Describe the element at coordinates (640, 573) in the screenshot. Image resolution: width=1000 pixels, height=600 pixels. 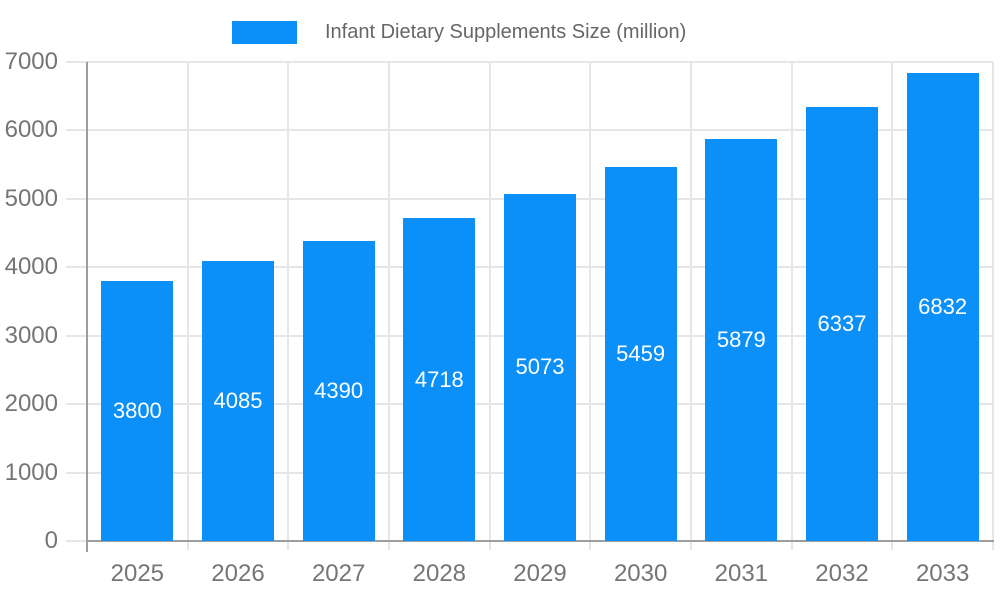
I see `x-axis-label: 2030` at that location.